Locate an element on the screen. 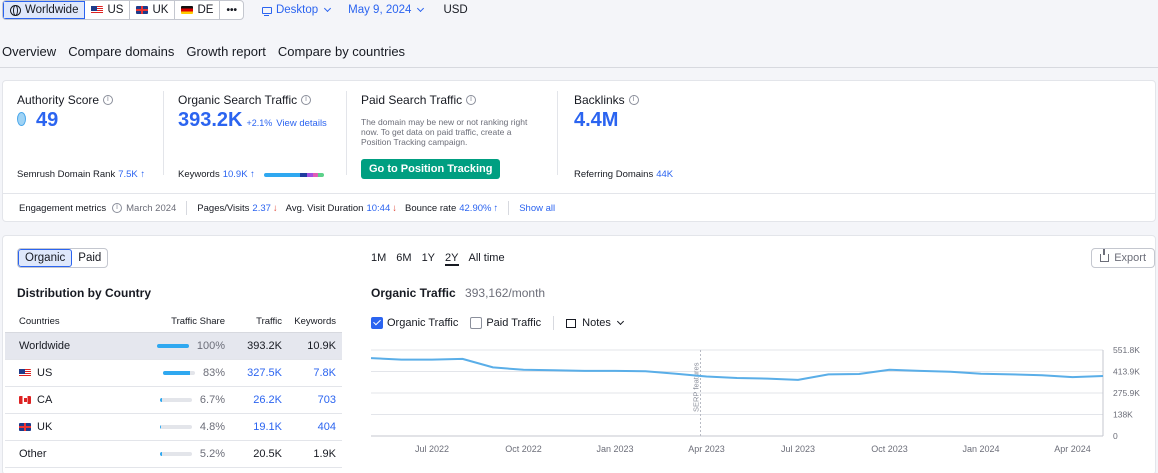  organic-paid-toggle: Organic Paid is located at coordinates (63, 258).